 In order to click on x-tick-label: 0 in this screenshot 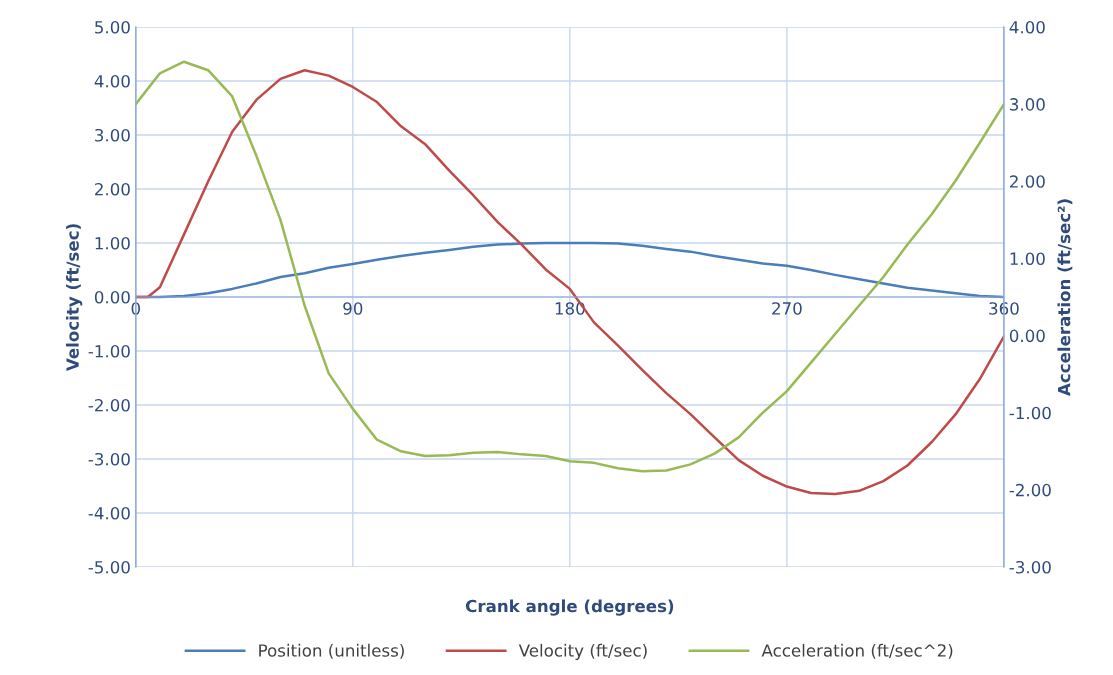, I will do `click(135, 308)`.